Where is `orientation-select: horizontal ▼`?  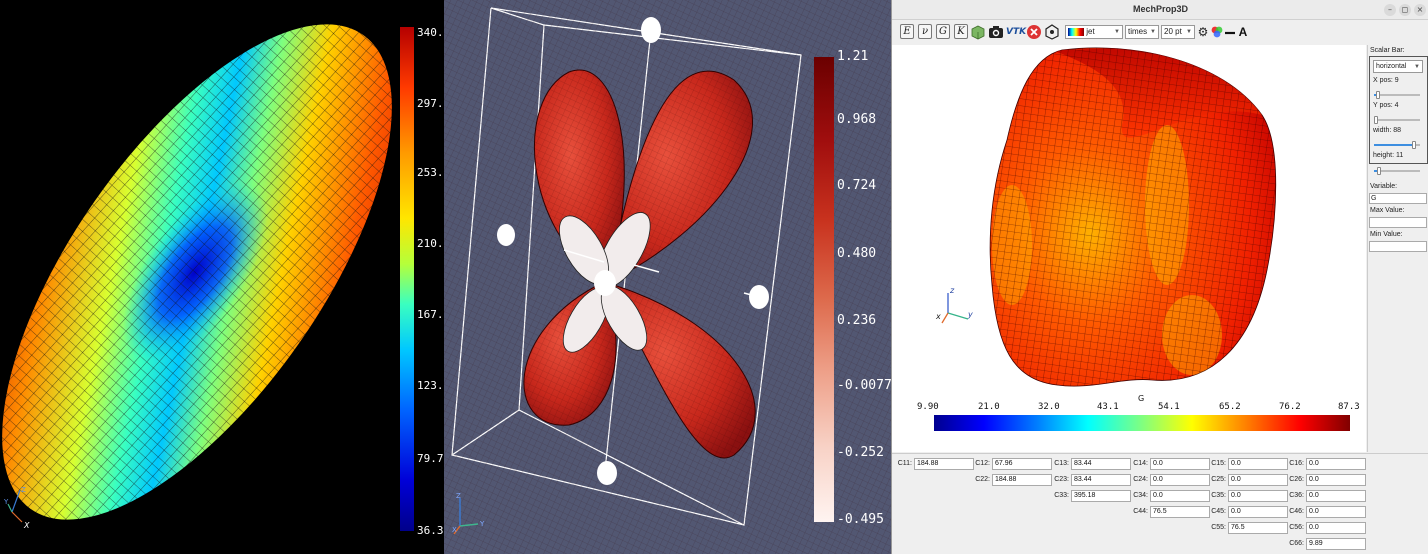
orientation-select: horizontal ▼ is located at coordinates (1398, 66).